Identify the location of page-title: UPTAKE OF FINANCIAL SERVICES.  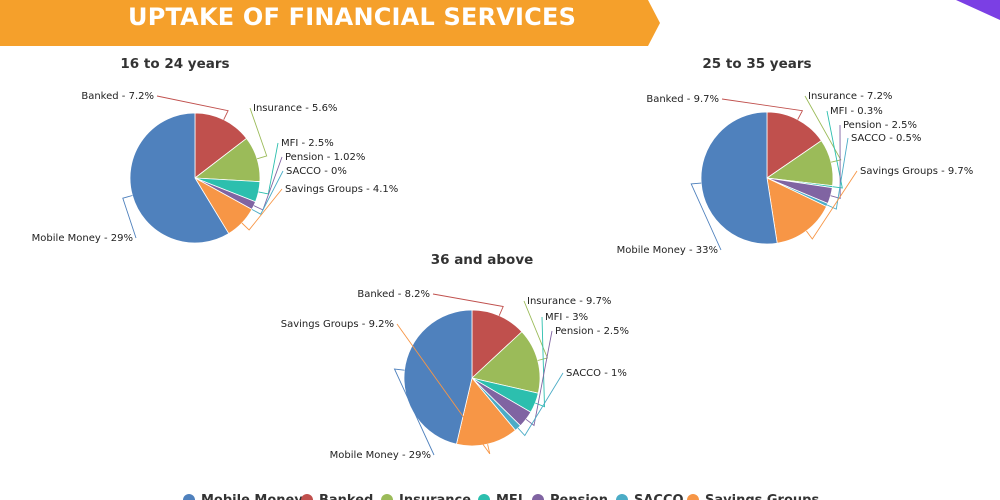
(352, 17).